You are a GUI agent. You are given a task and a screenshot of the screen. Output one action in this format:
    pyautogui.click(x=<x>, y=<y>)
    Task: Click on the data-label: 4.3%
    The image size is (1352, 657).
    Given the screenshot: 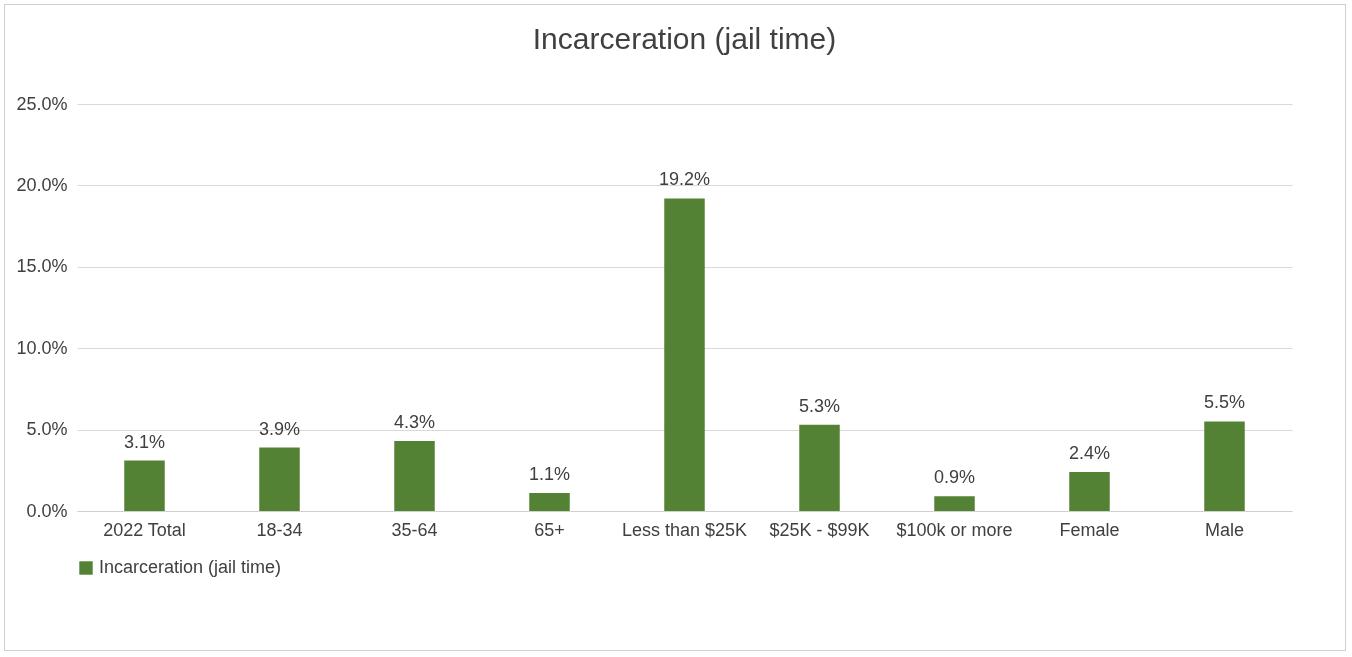 What is the action you would take?
    pyautogui.click(x=414, y=422)
    